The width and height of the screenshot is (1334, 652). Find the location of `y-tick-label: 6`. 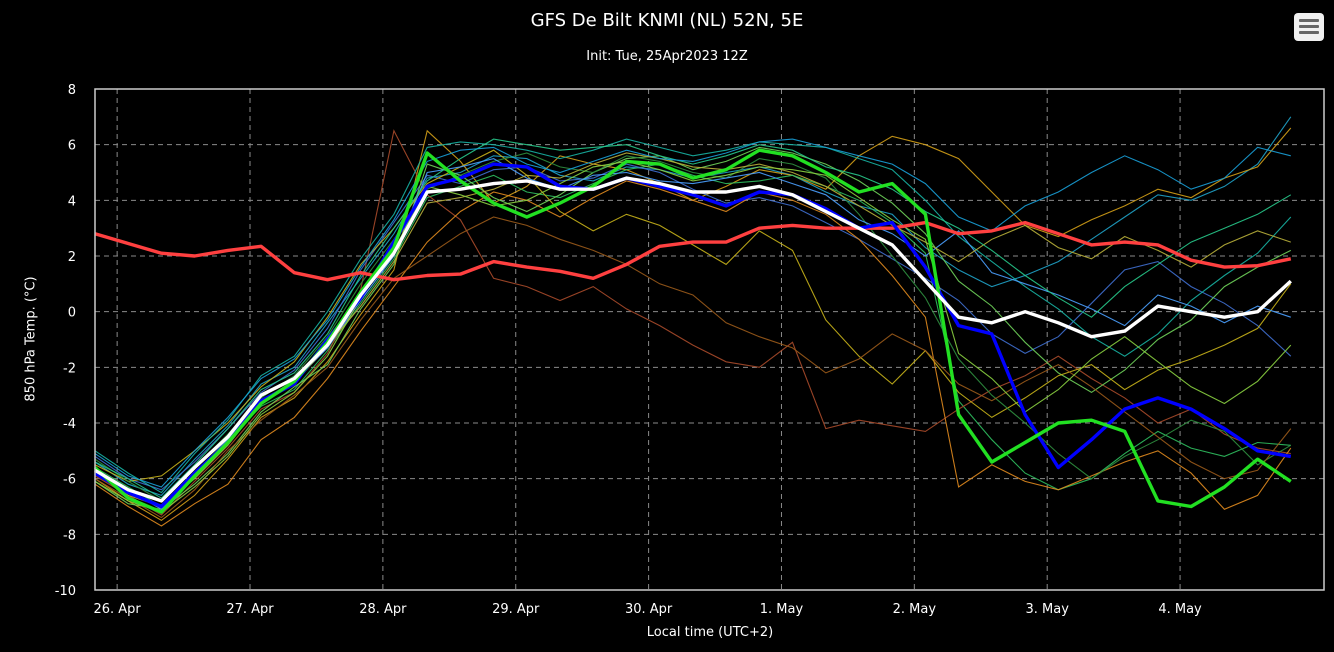

y-tick-label: 6 is located at coordinates (72, 146).